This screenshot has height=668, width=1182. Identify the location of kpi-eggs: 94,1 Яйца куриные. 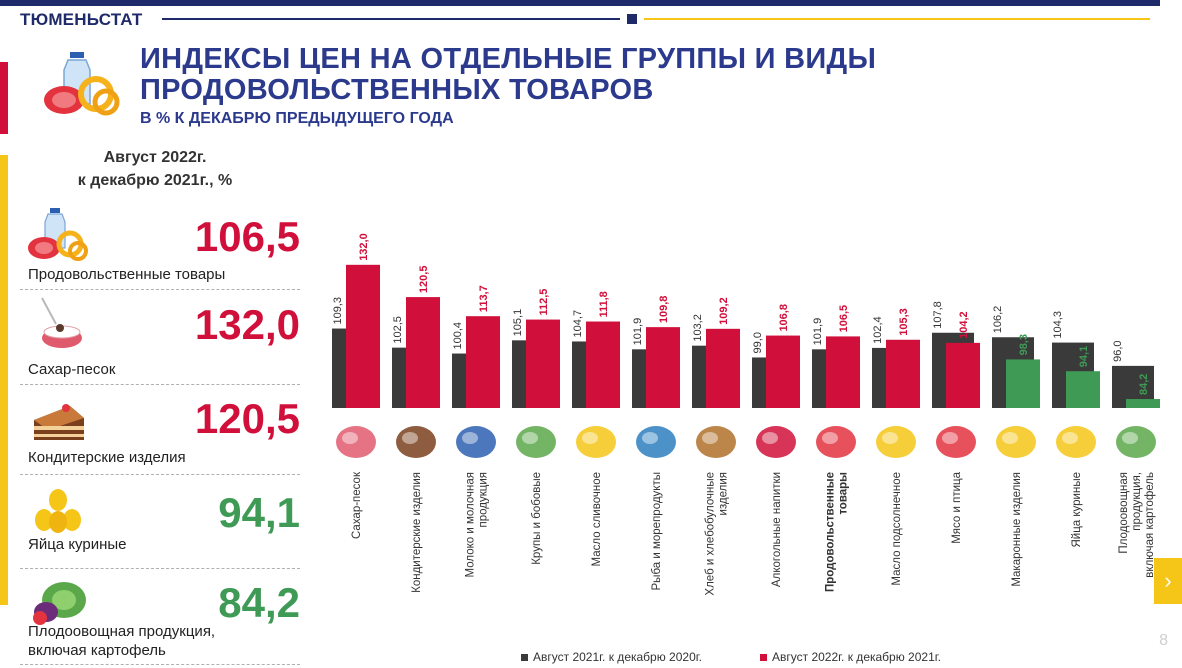
(160, 527).